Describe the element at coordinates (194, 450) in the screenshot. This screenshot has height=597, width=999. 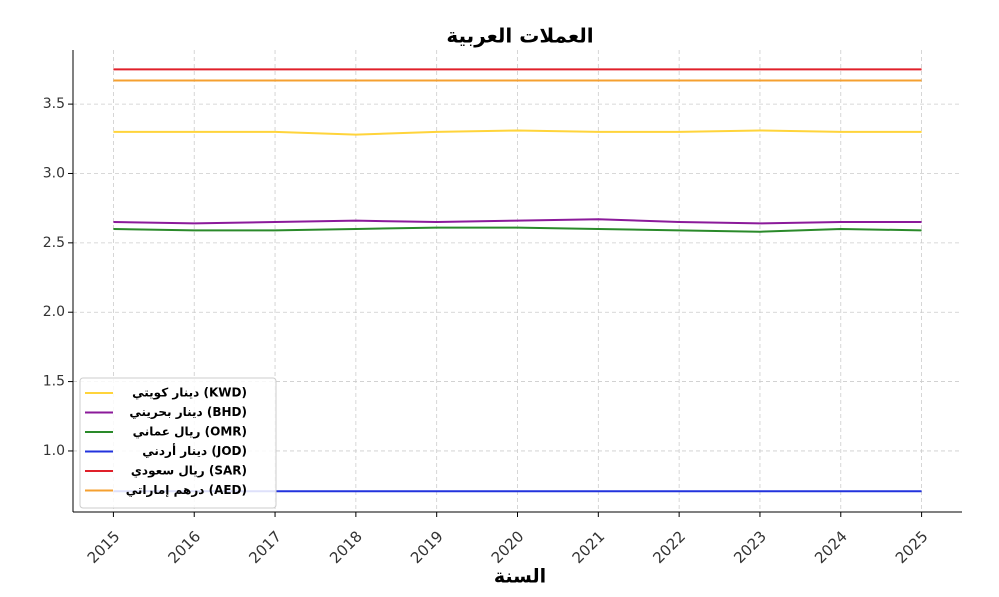
I see `legend-label: دينار أردني (JOD)` at that location.